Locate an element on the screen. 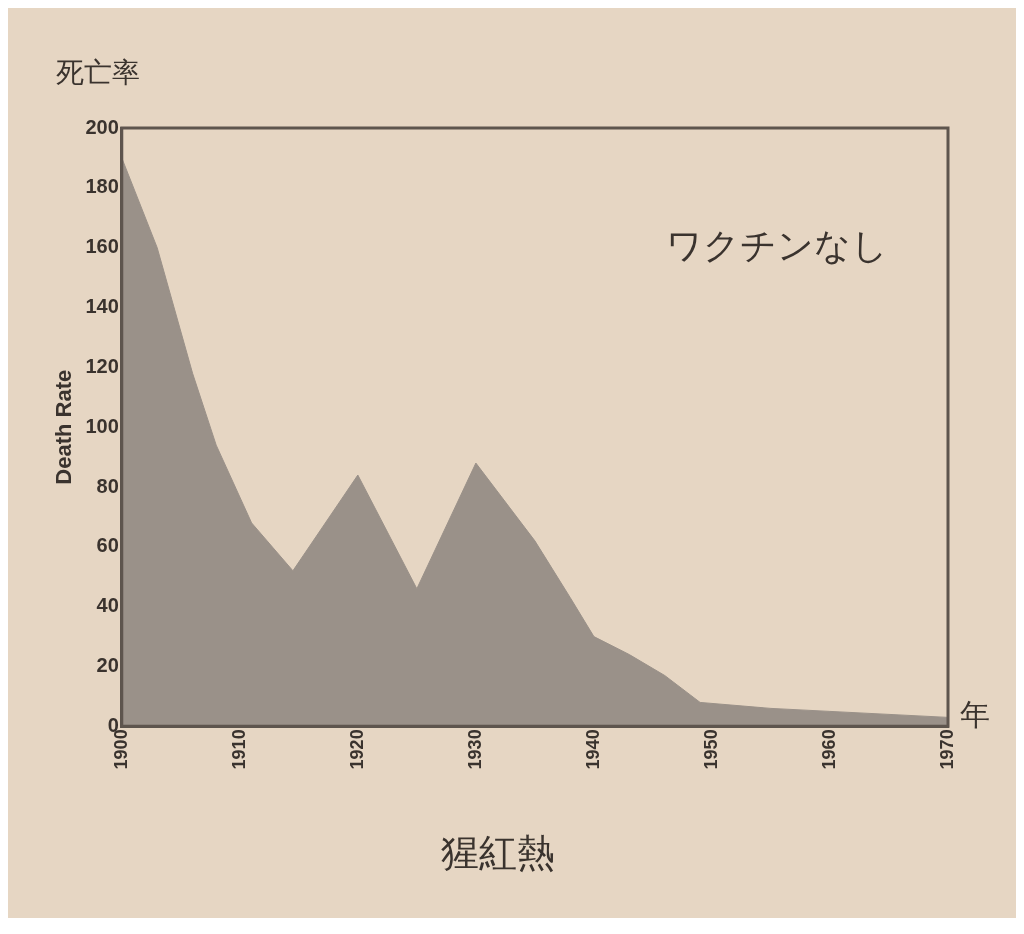 The height and width of the screenshot is (934, 1024). annotation: ワクチンなし is located at coordinates (777, 245).